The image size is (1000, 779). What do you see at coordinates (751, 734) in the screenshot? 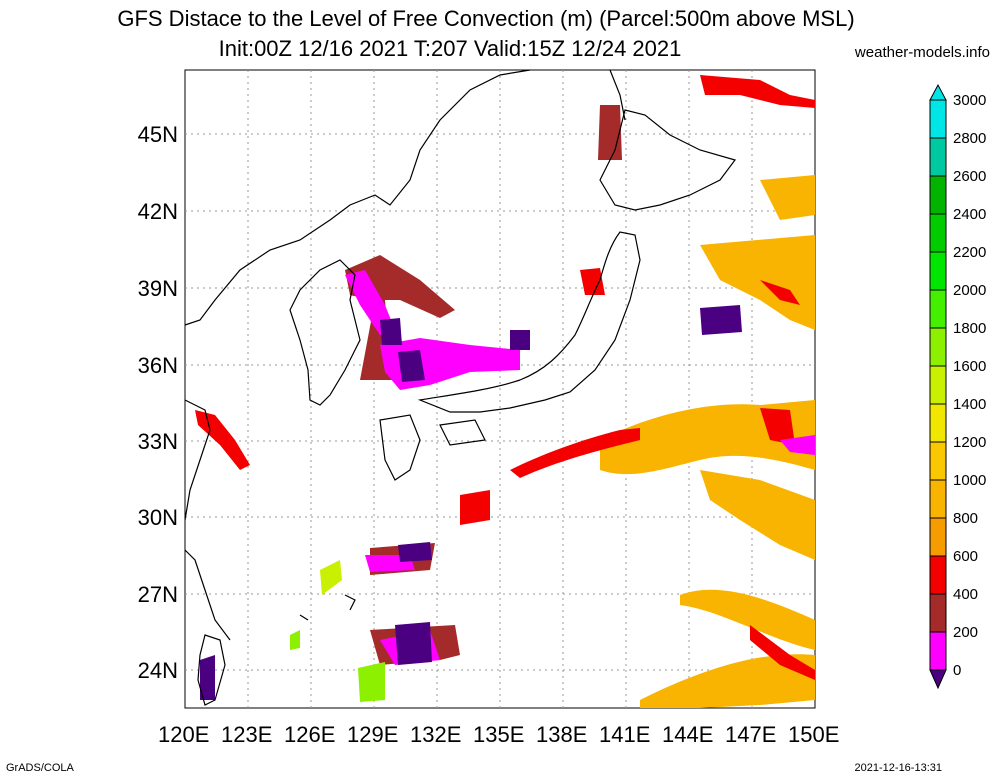
I see `lon-label: 147E` at bounding box center [751, 734].